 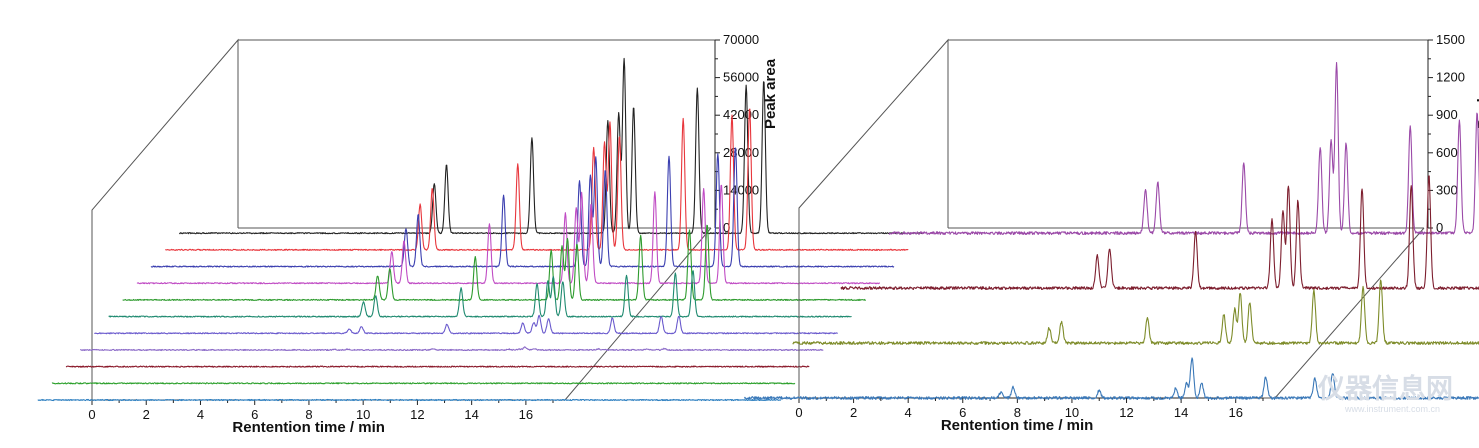 I want to click on y-tick-label: 1500, so click(x=1450, y=39).